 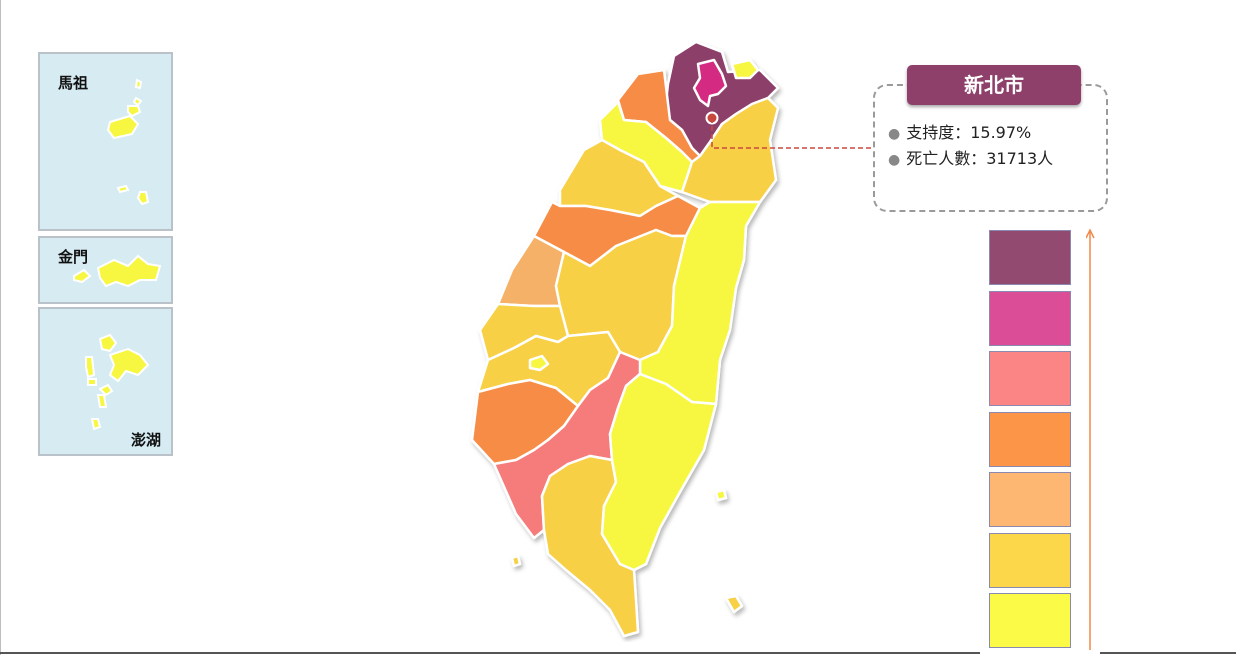 What do you see at coordinates (659, 472) in the screenshot?
I see `region-taitung` at bounding box center [659, 472].